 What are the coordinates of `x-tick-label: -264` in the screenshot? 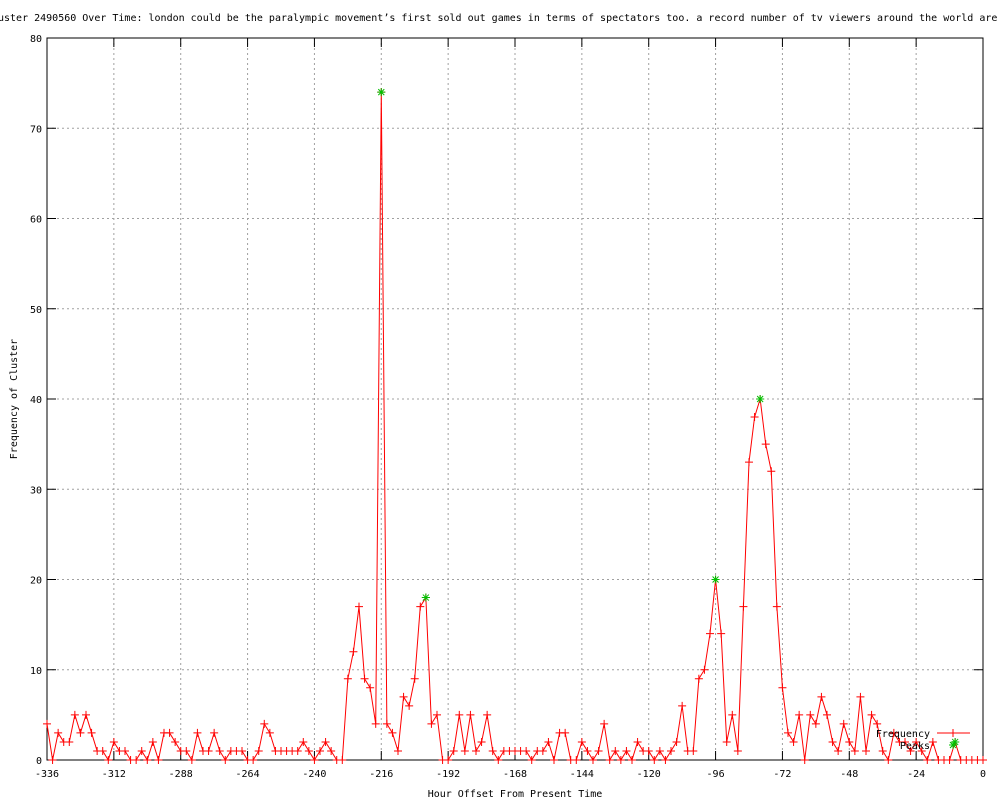 It's located at (248, 774).